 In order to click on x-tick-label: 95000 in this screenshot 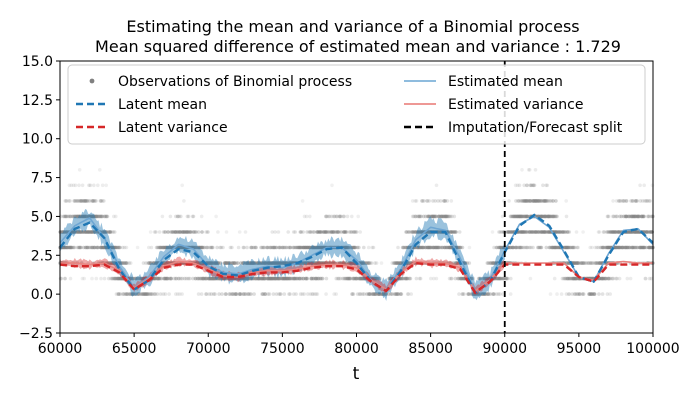, I will do `click(579, 349)`.